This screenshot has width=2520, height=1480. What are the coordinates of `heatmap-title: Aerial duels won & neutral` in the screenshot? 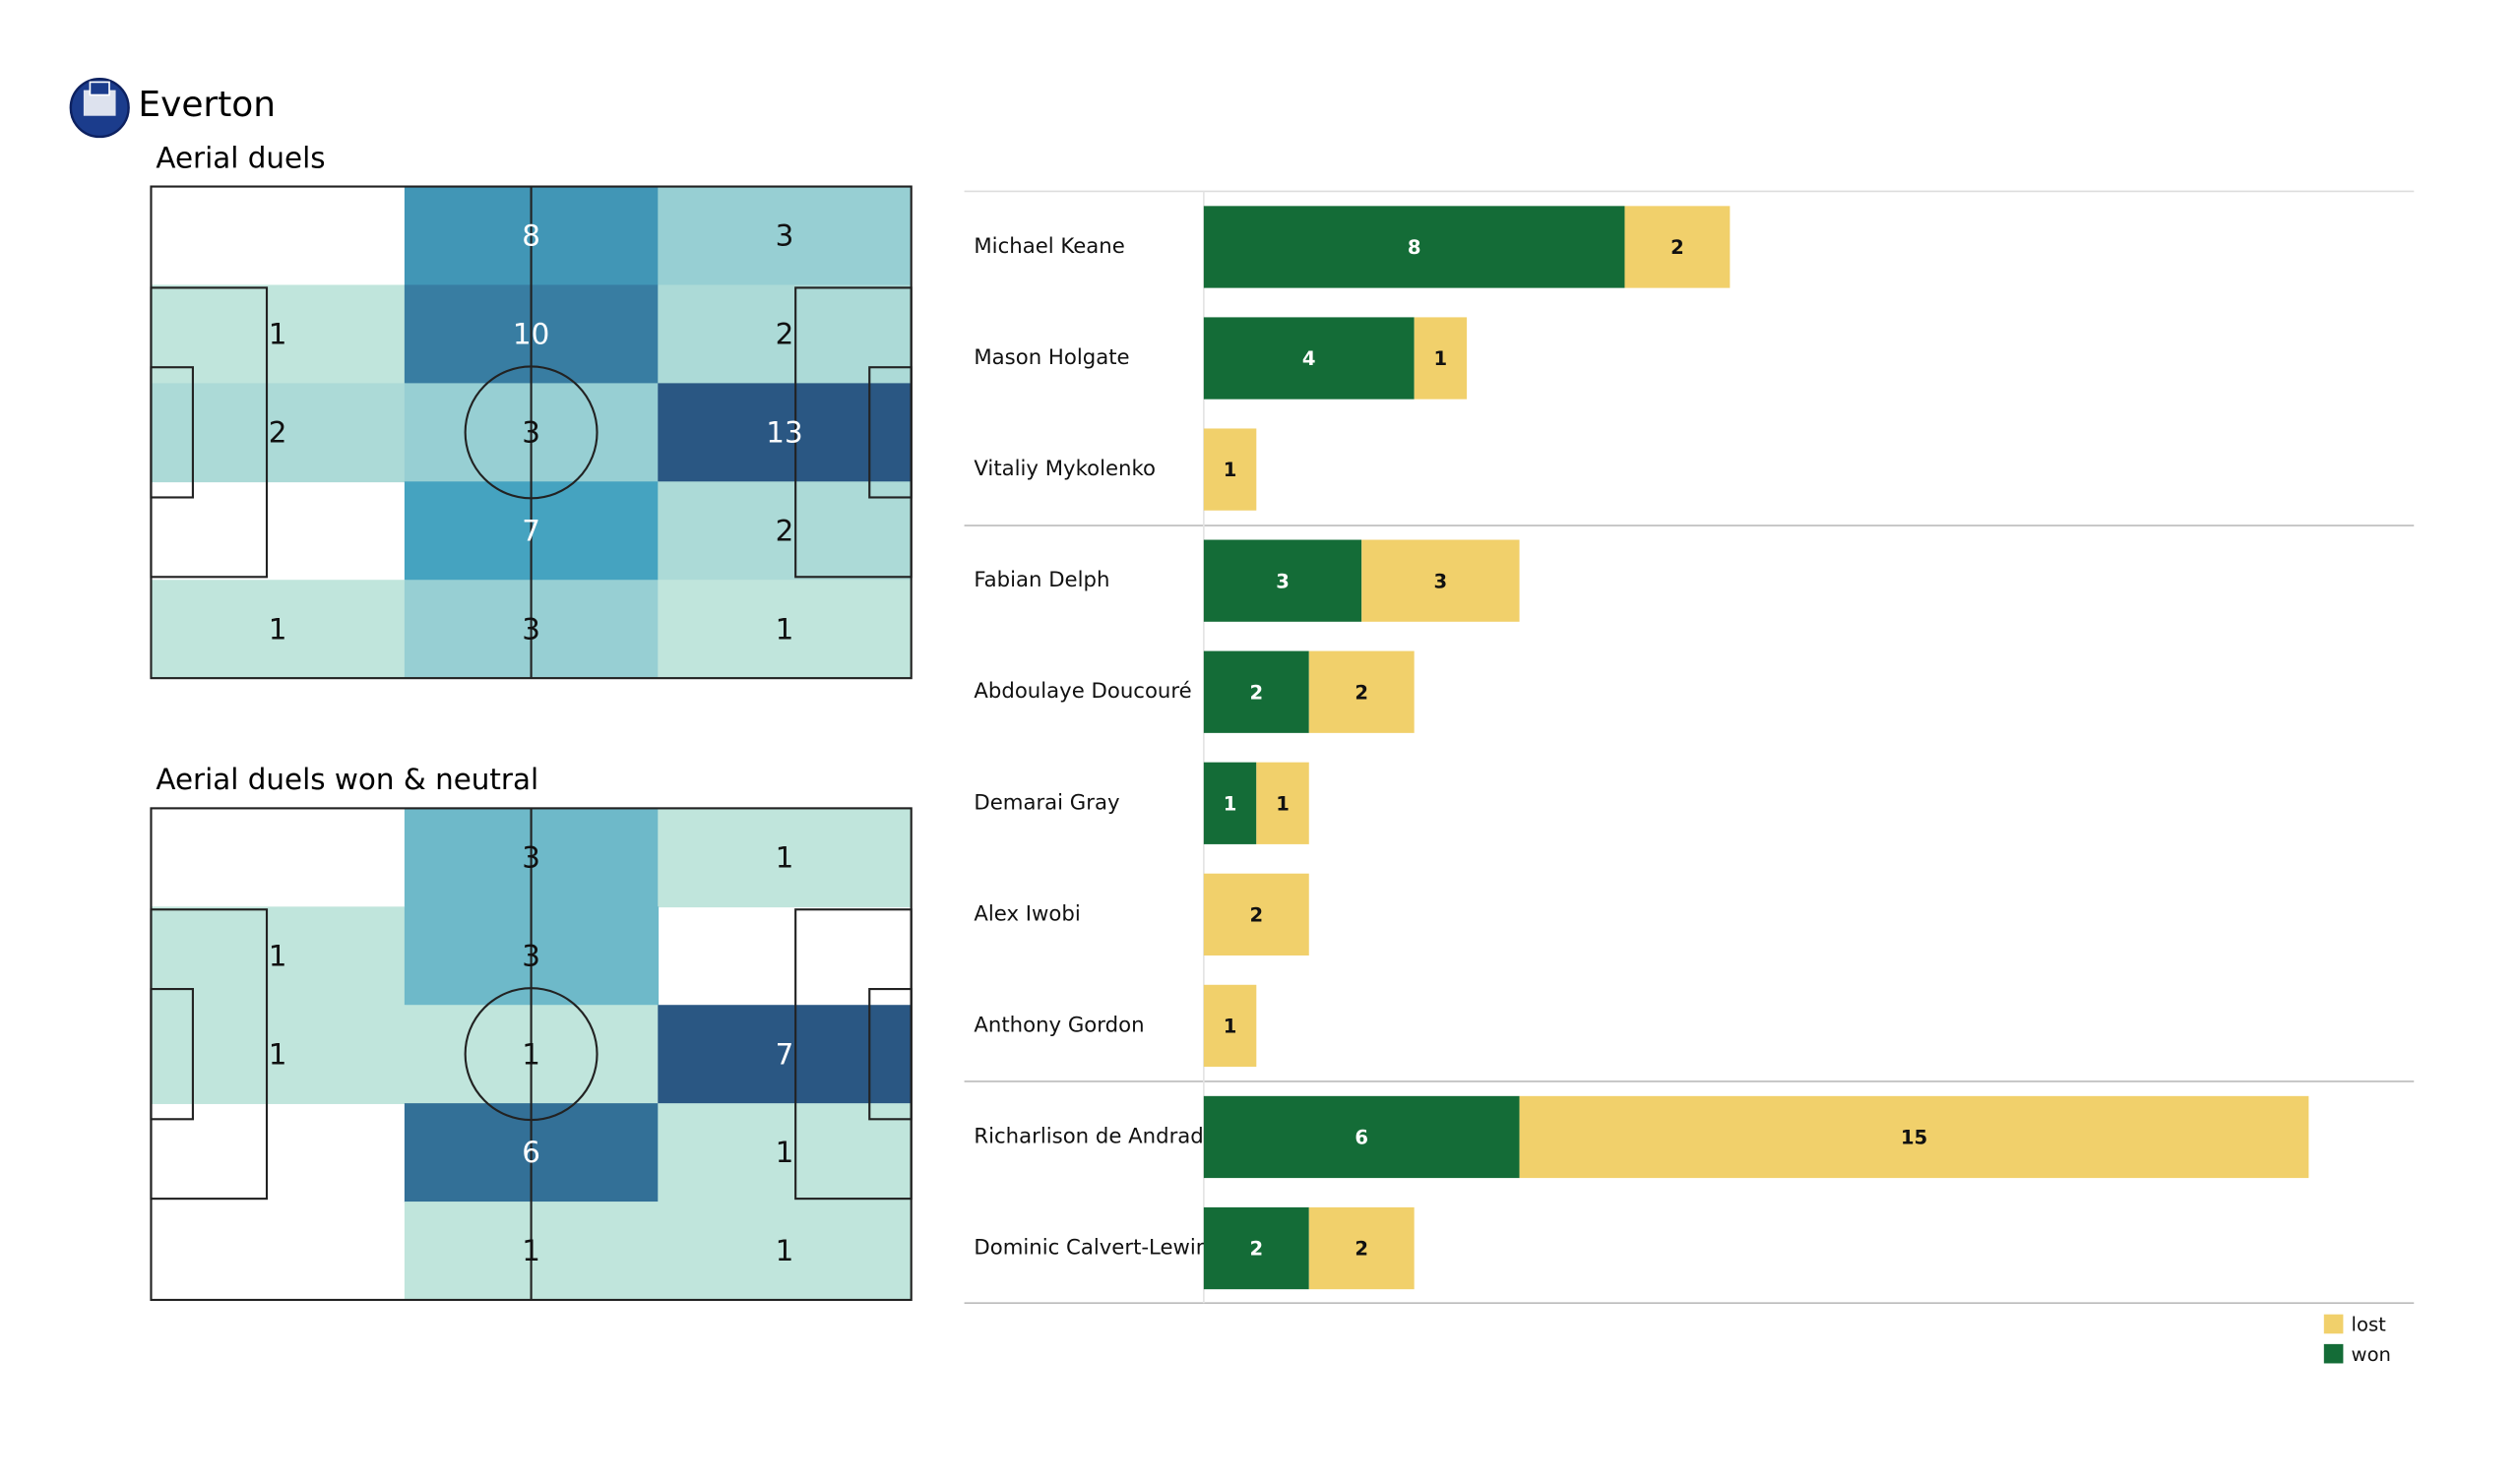 It's located at (347, 779).